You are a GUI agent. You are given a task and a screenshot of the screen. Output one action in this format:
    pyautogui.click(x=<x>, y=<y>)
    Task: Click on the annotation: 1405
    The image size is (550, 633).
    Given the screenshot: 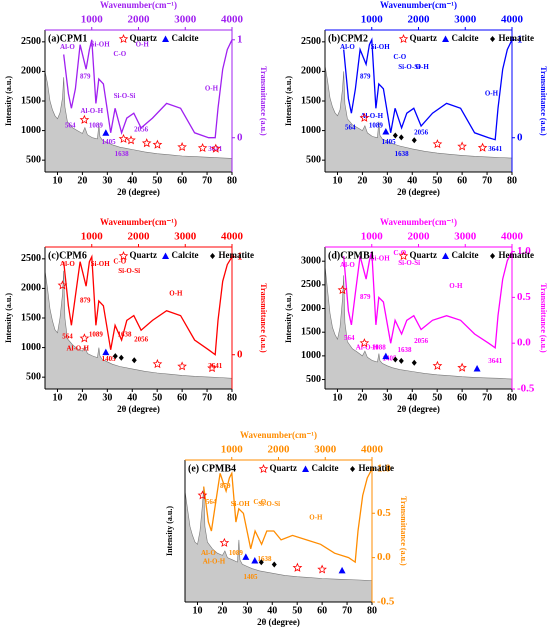 What is the action you would take?
    pyautogui.click(x=109, y=142)
    